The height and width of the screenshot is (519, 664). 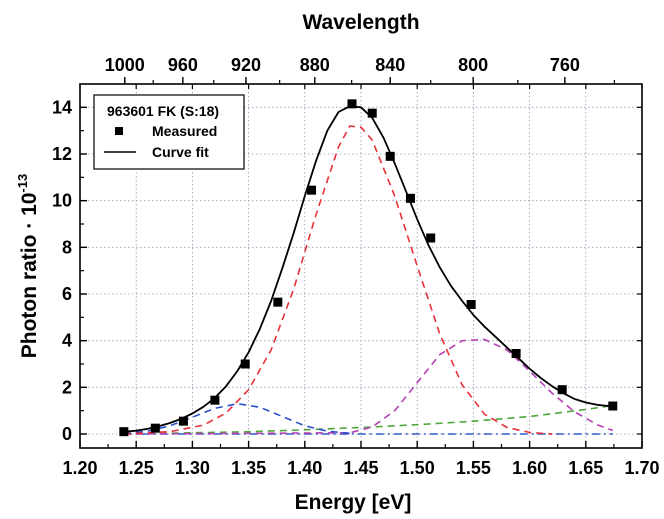 I want to click on x-tick-label: 1.25, so click(x=136, y=468).